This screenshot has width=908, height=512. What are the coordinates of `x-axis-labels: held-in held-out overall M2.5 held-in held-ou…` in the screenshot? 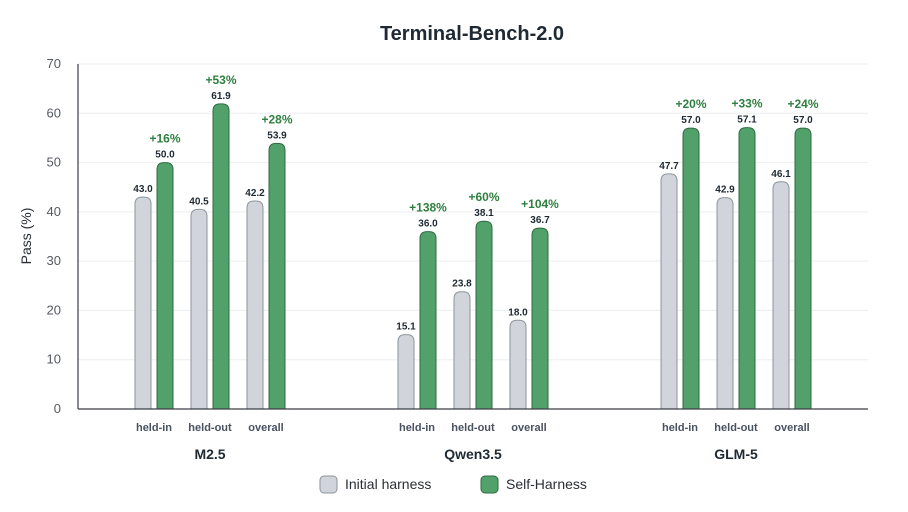 It's located at (473, 442).